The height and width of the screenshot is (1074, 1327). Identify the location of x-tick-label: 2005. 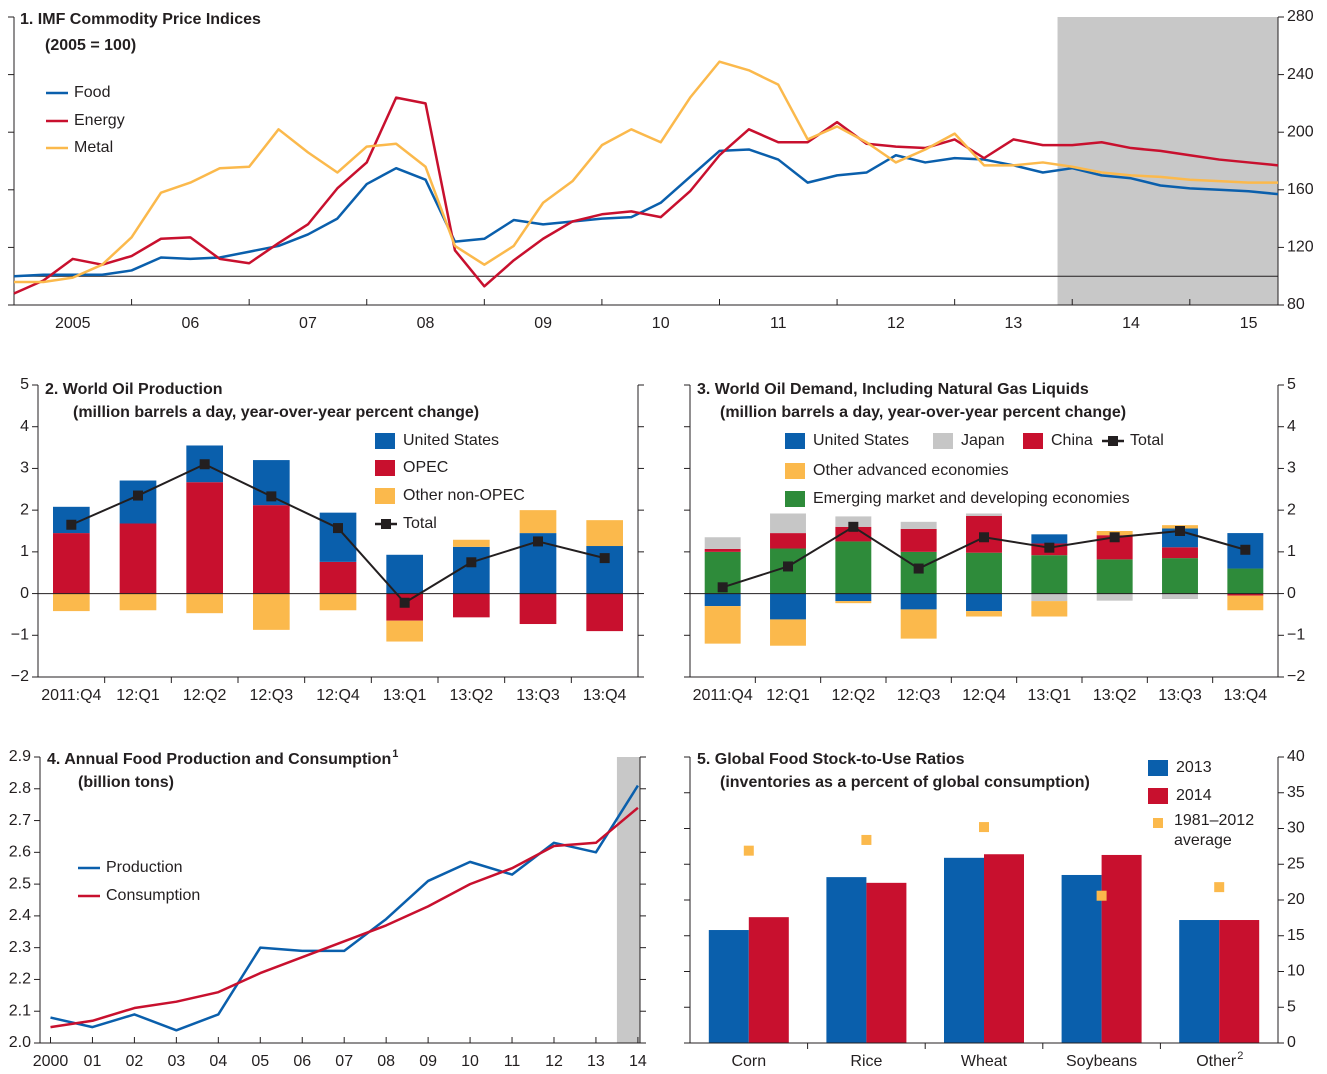
(73, 323).